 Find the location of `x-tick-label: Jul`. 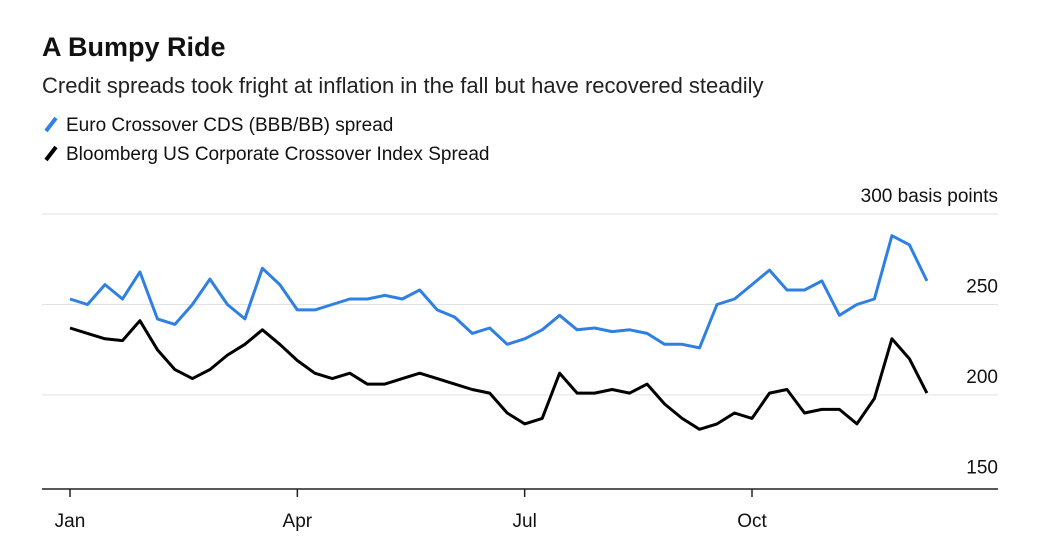

x-tick-label: Jul is located at coordinates (525, 521).